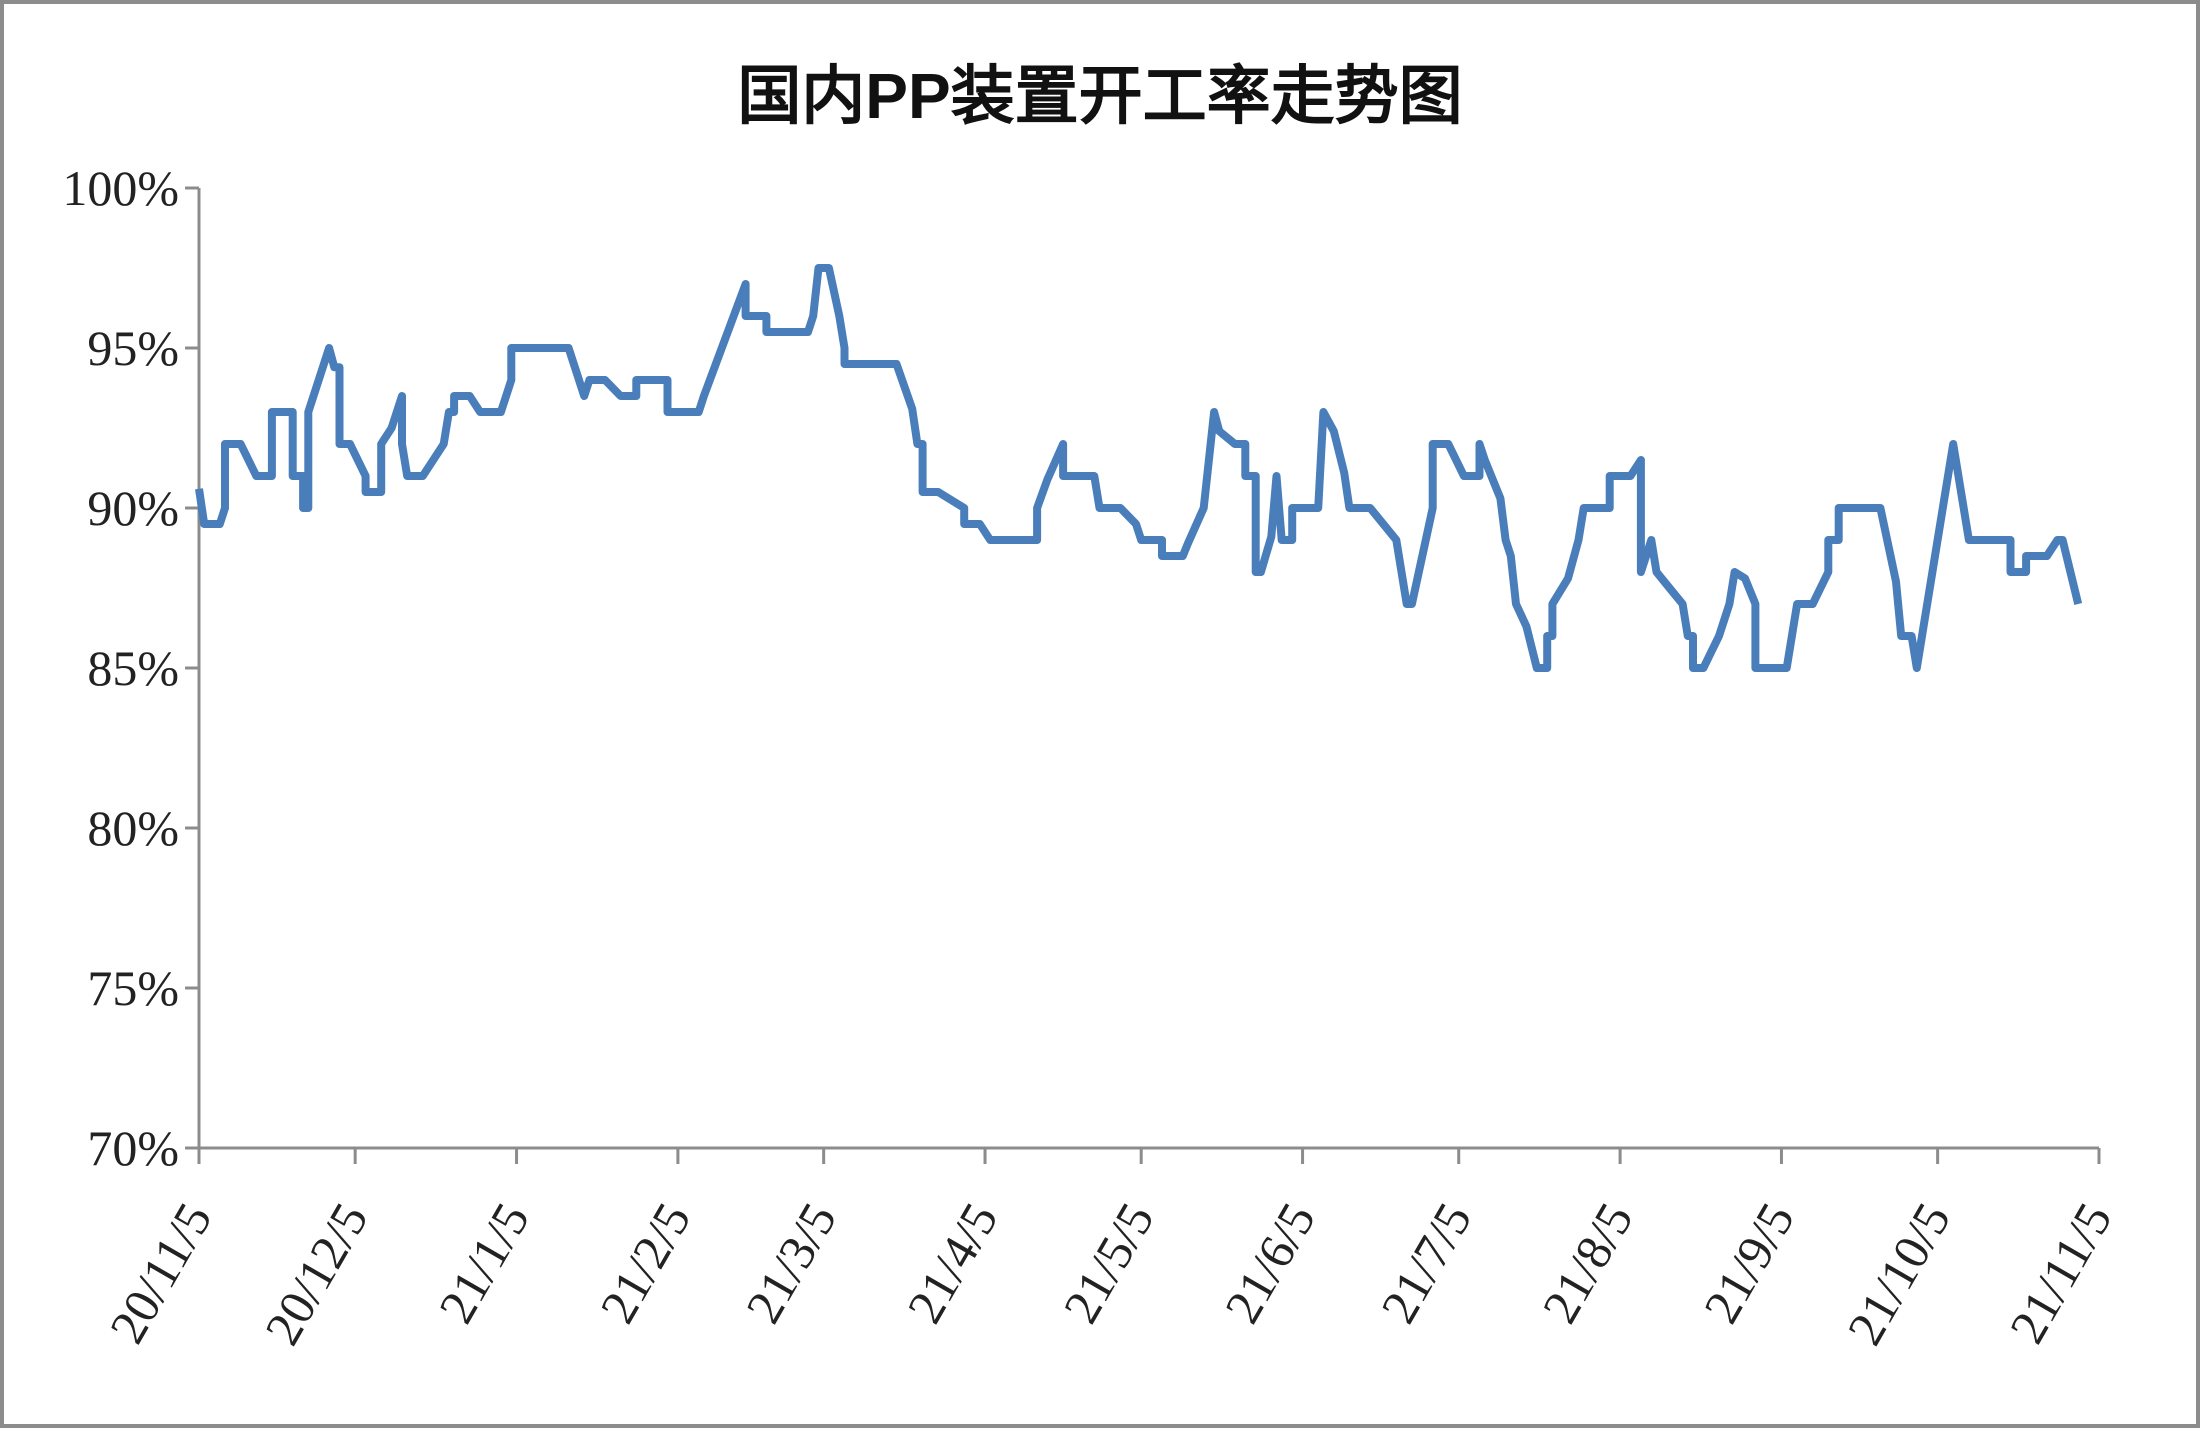 The width and height of the screenshot is (2200, 1440). Describe the element at coordinates (133, 508) in the screenshot. I see `y-tick-label: 90%` at that location.